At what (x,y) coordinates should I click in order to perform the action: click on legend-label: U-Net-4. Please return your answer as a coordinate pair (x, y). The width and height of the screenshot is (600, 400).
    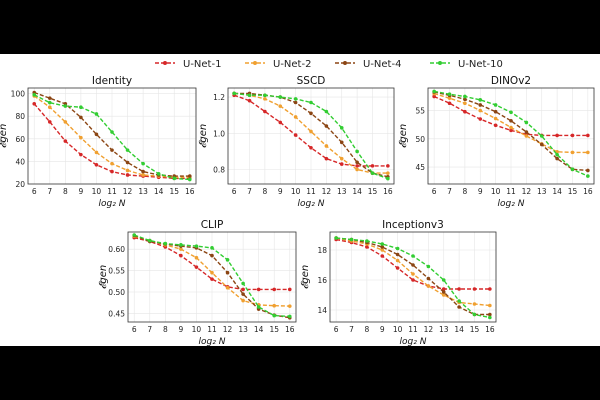
    Looking at the image, I should click on (382, 64).